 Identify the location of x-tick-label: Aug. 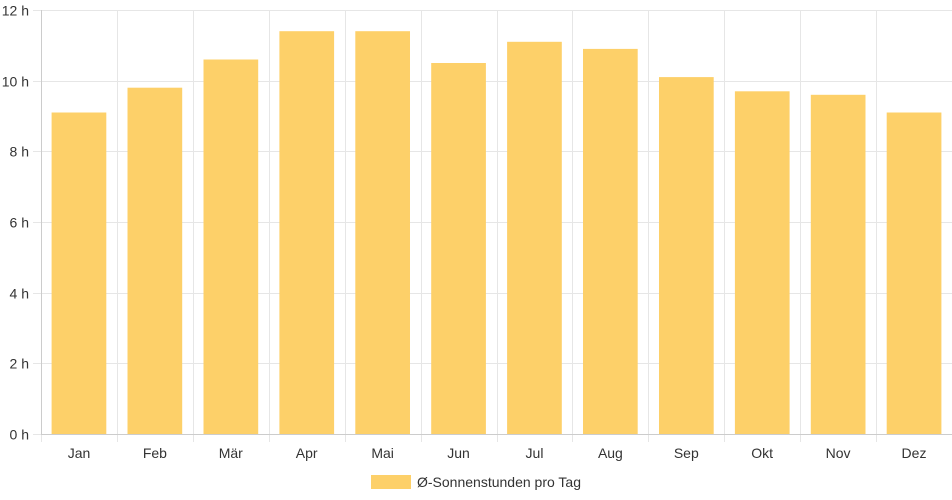
(610, 453).